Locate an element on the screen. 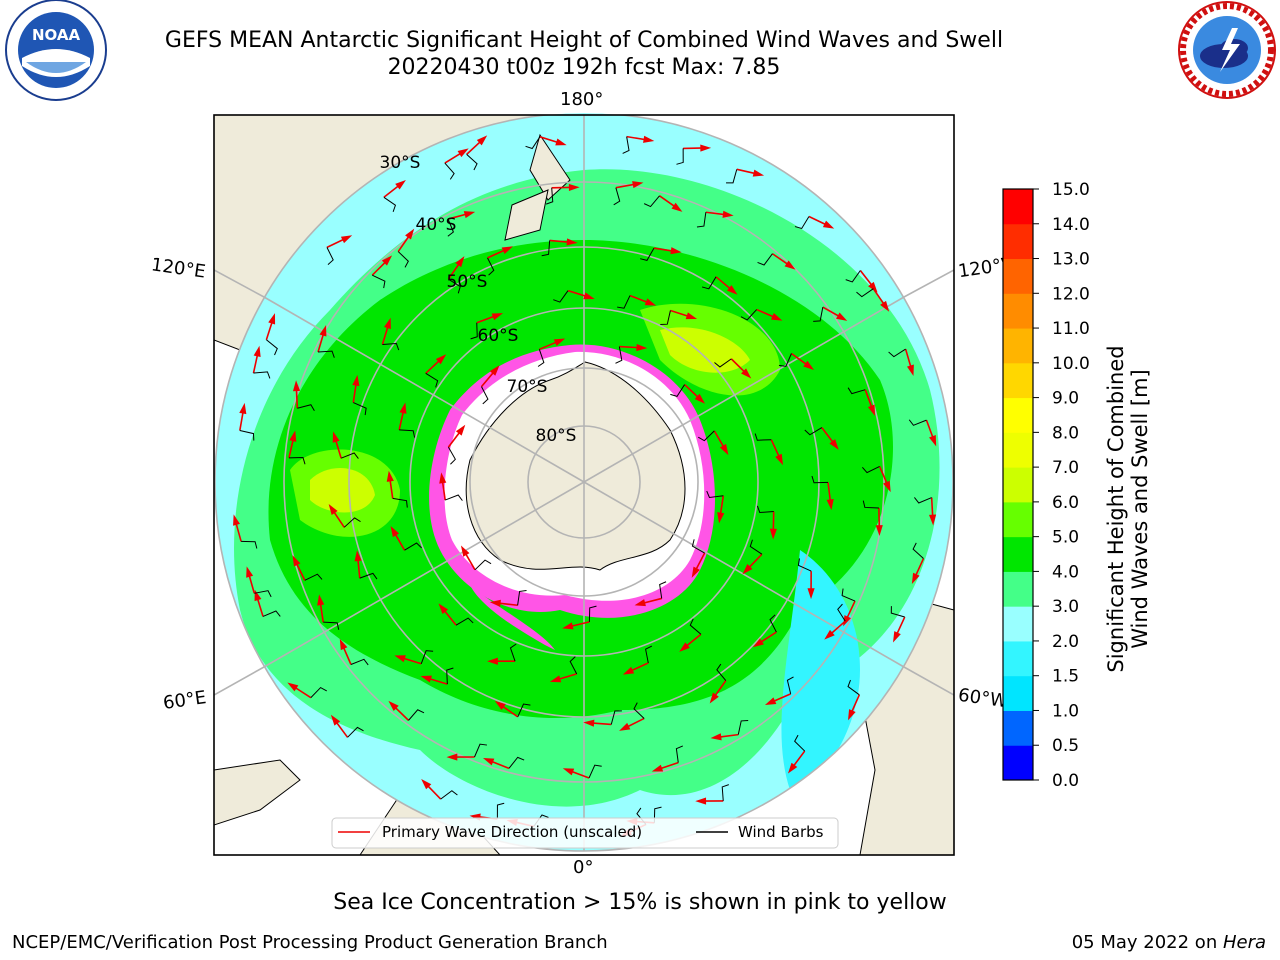 The height and width of the screenshot is (960, 1280). lat-label-40s: 40°S is located at coordinates (436, 225).